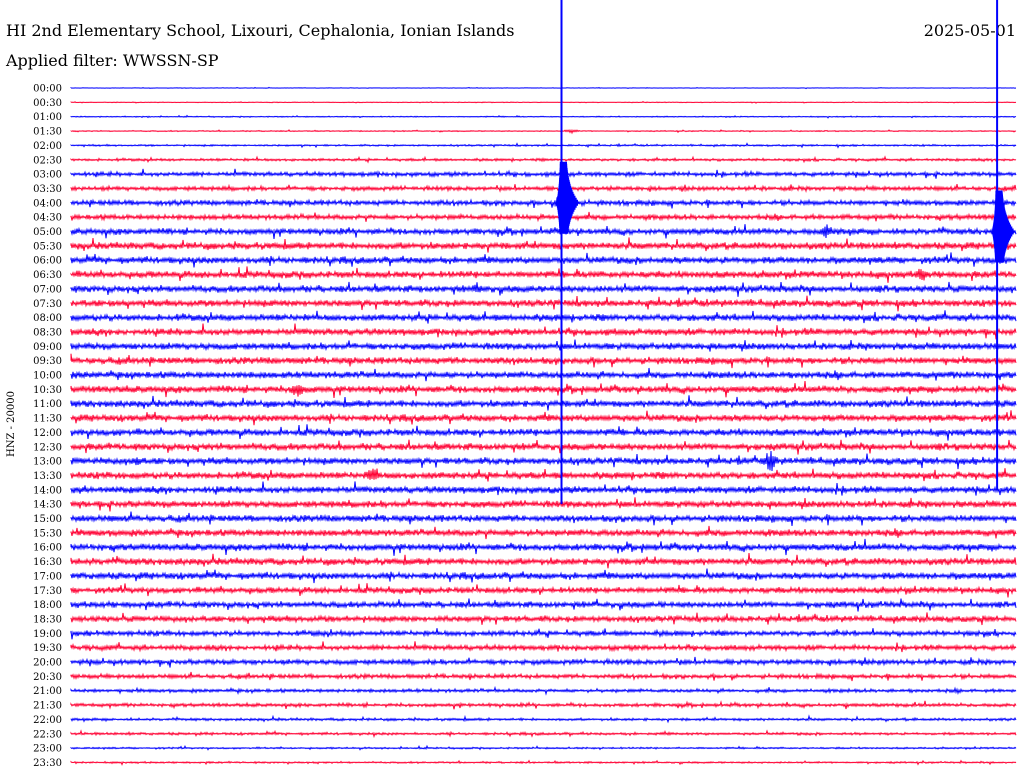  Describe the element at coordinates (47, 562) in the screenshot. I see `row-time-label: 16:30` at that location.